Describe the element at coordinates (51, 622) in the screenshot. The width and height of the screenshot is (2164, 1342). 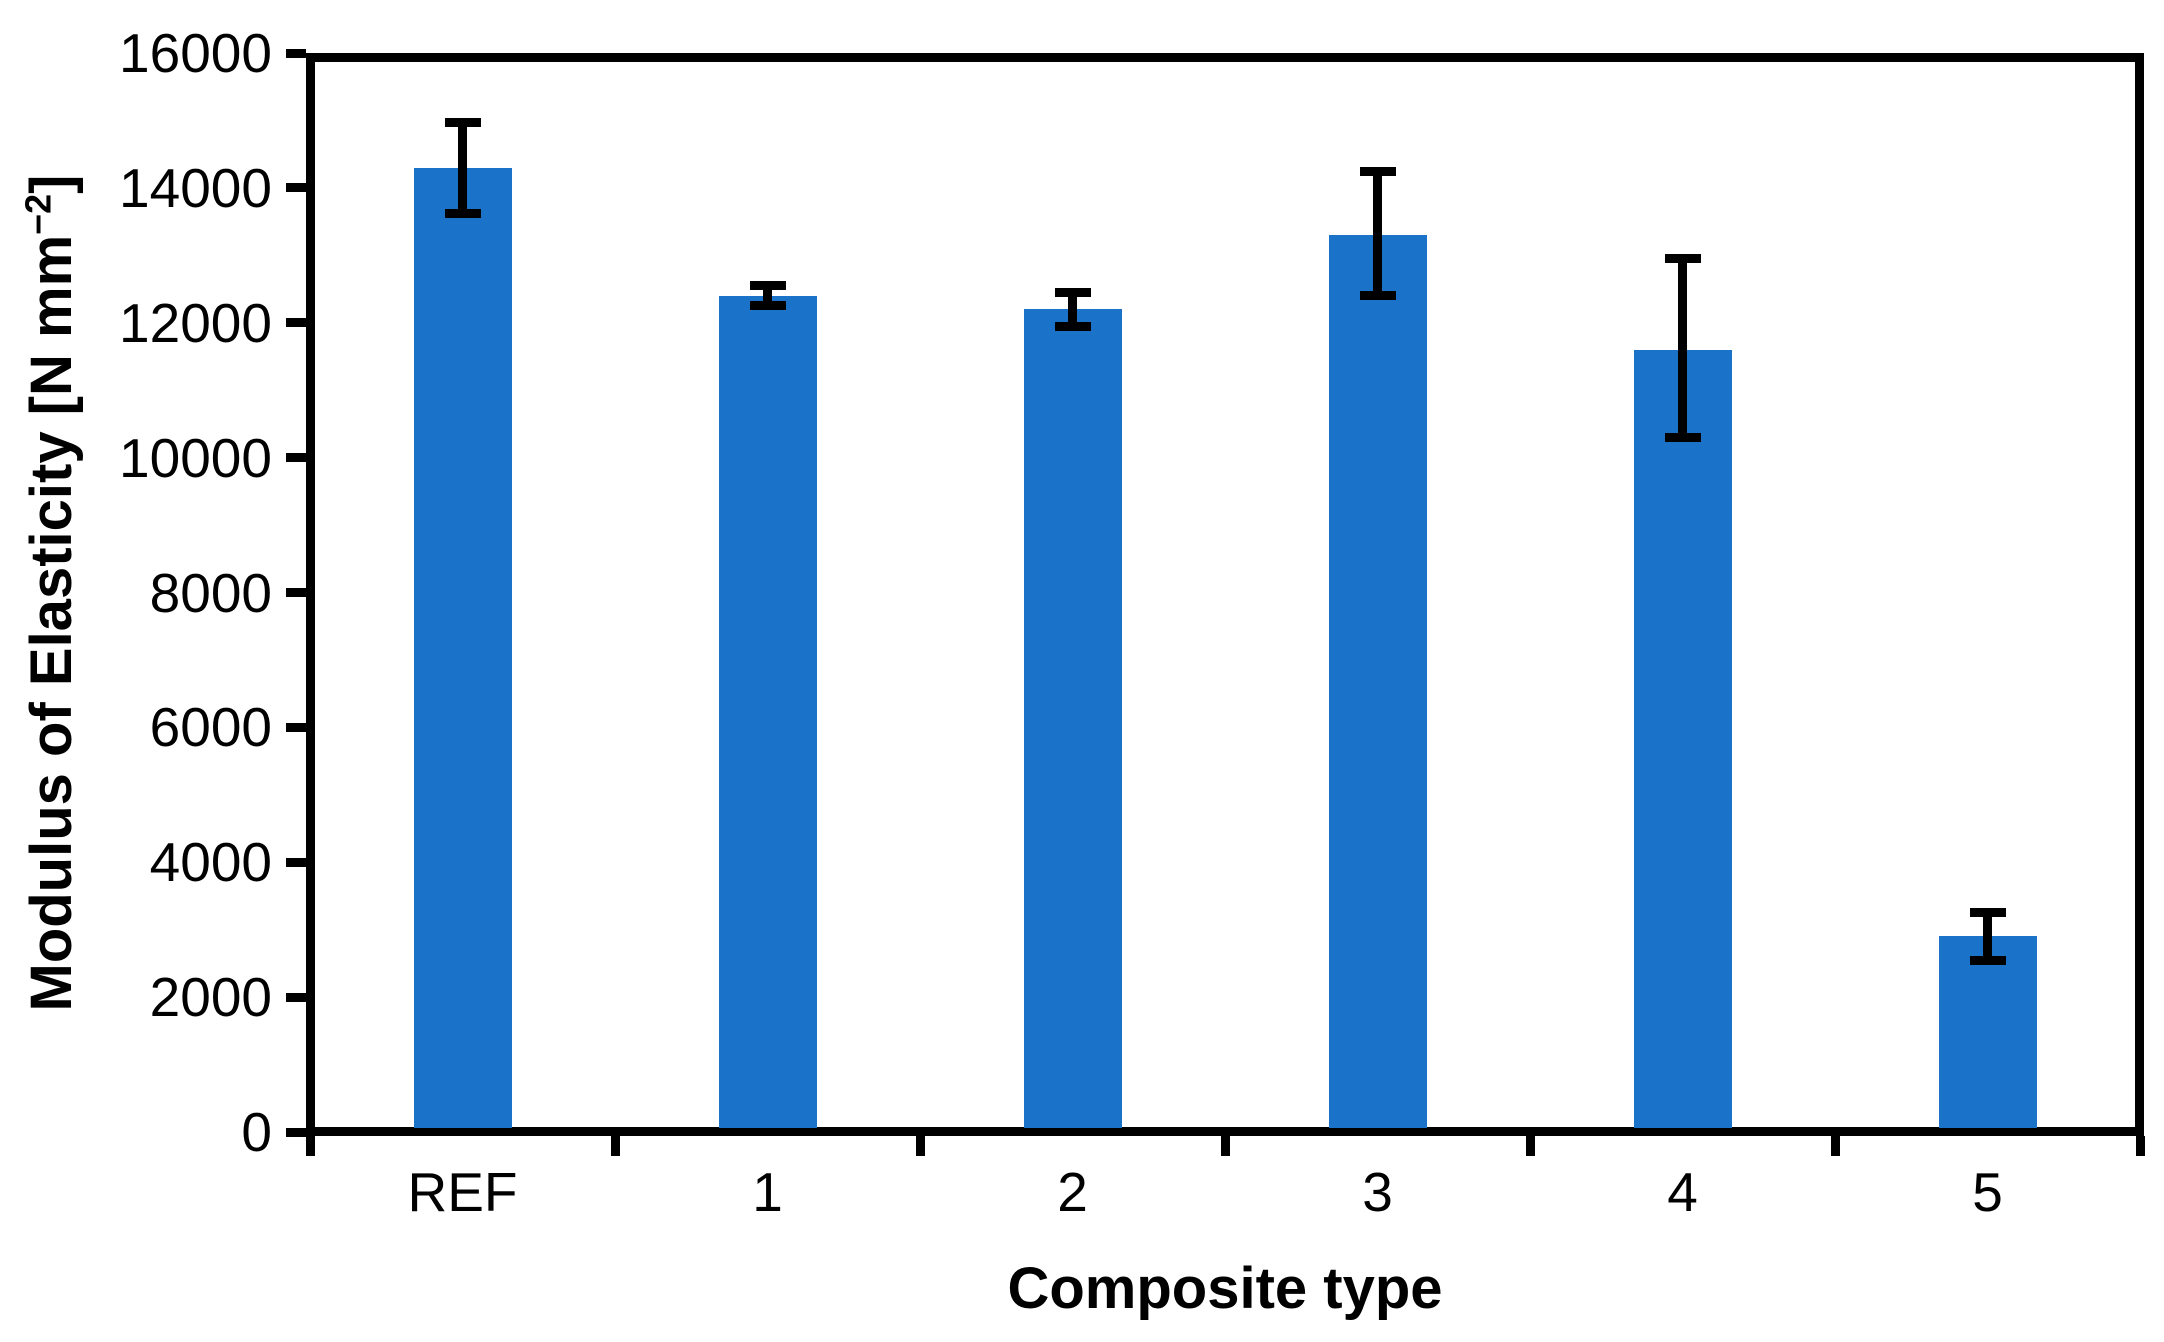
I see `y-axis-title-text: Modulus of Elasticity [N mm` at that location.